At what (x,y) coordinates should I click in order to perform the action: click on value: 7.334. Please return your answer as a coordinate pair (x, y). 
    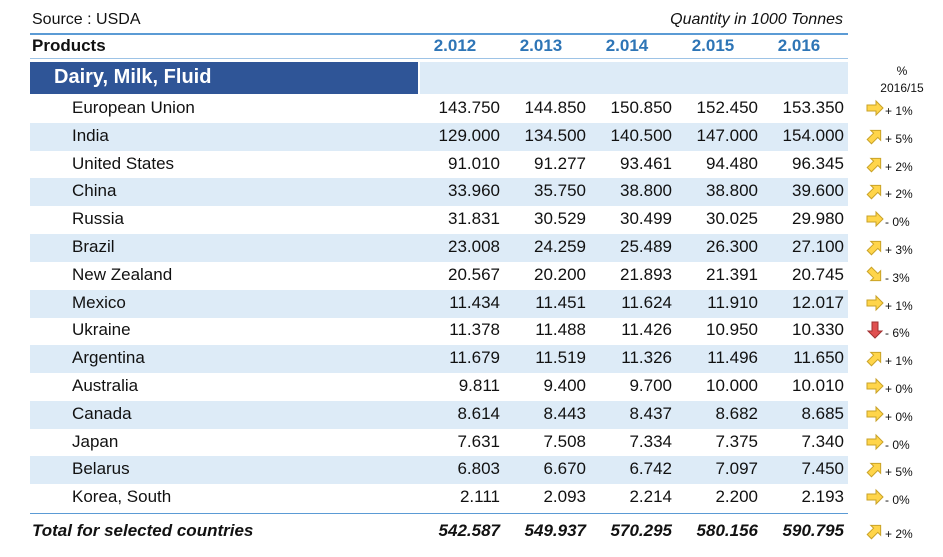
    Looking at the image, I should click on (650, 441).